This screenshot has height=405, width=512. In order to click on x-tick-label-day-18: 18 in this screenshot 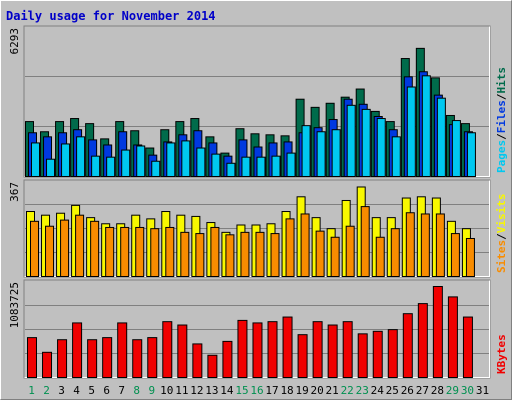, I will do `click(286, 390)`.